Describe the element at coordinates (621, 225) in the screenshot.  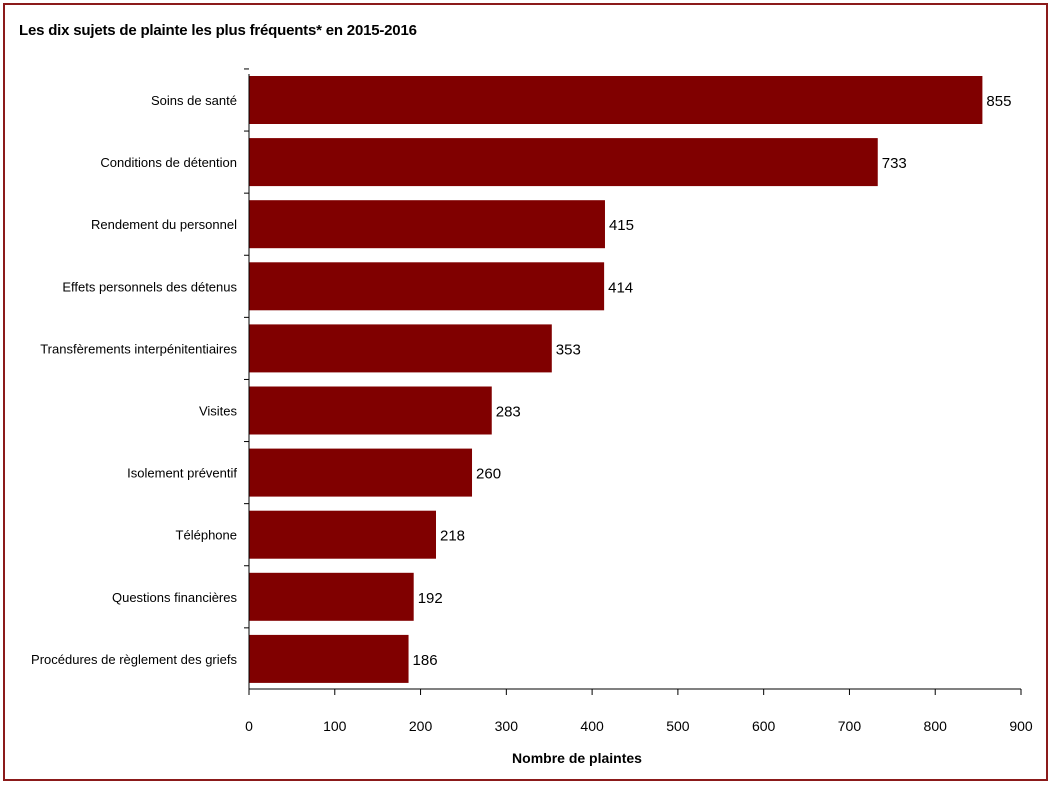
I see `value-label-2: 415` at that location.